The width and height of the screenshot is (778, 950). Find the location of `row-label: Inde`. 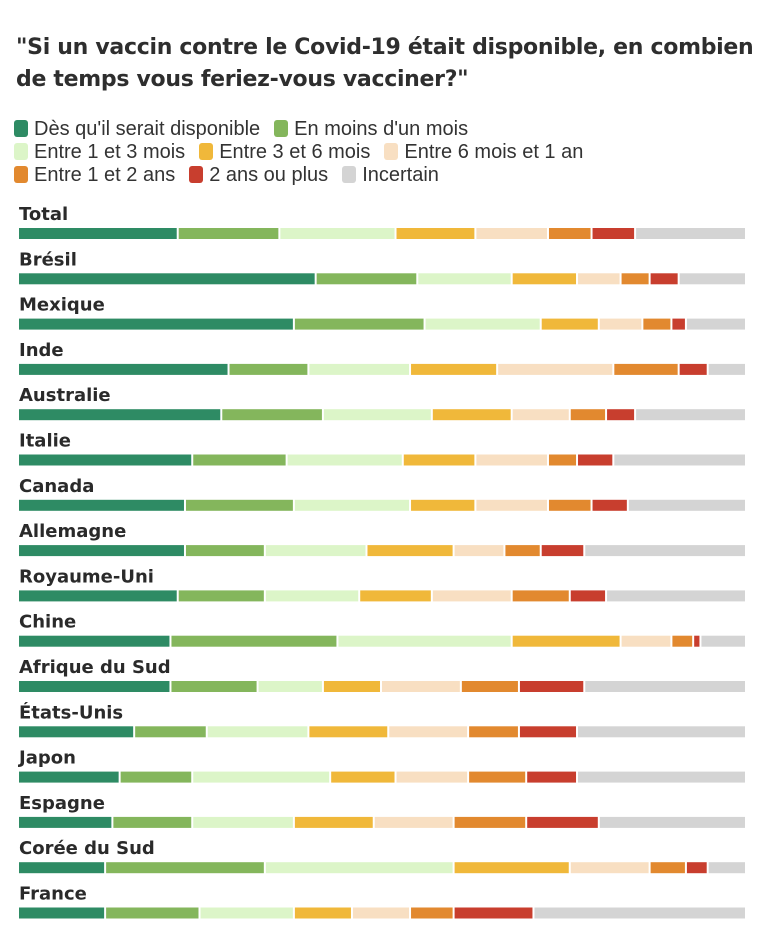

row-label: Inde is located at coordinates (41, 350).